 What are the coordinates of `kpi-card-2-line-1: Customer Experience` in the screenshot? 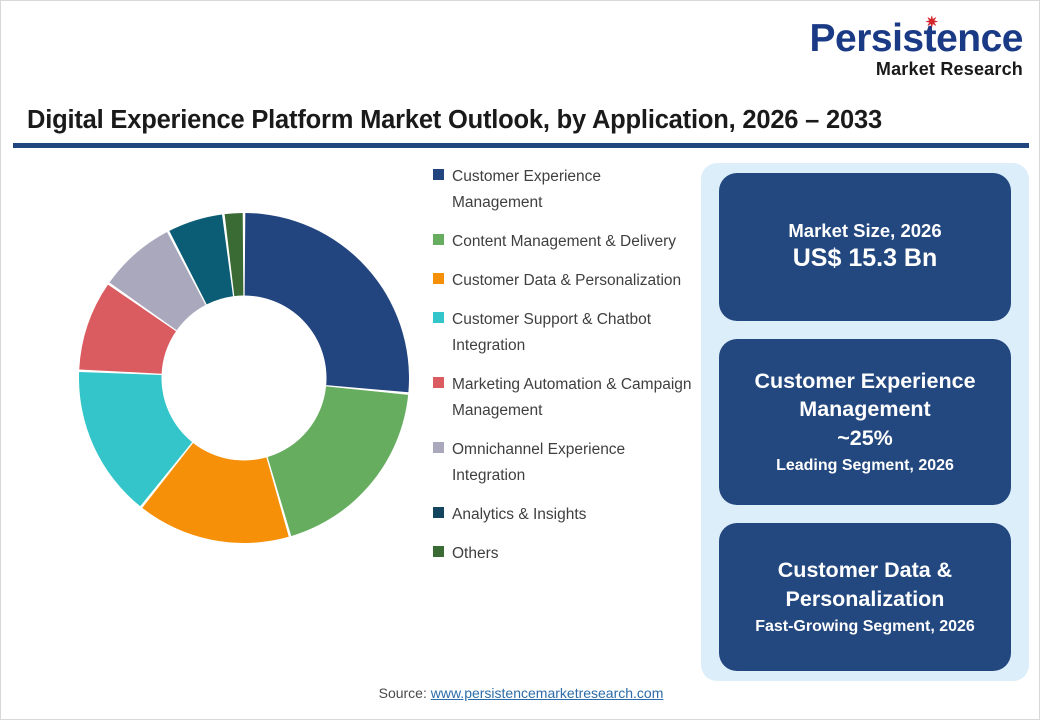 It's located at (865, 380).